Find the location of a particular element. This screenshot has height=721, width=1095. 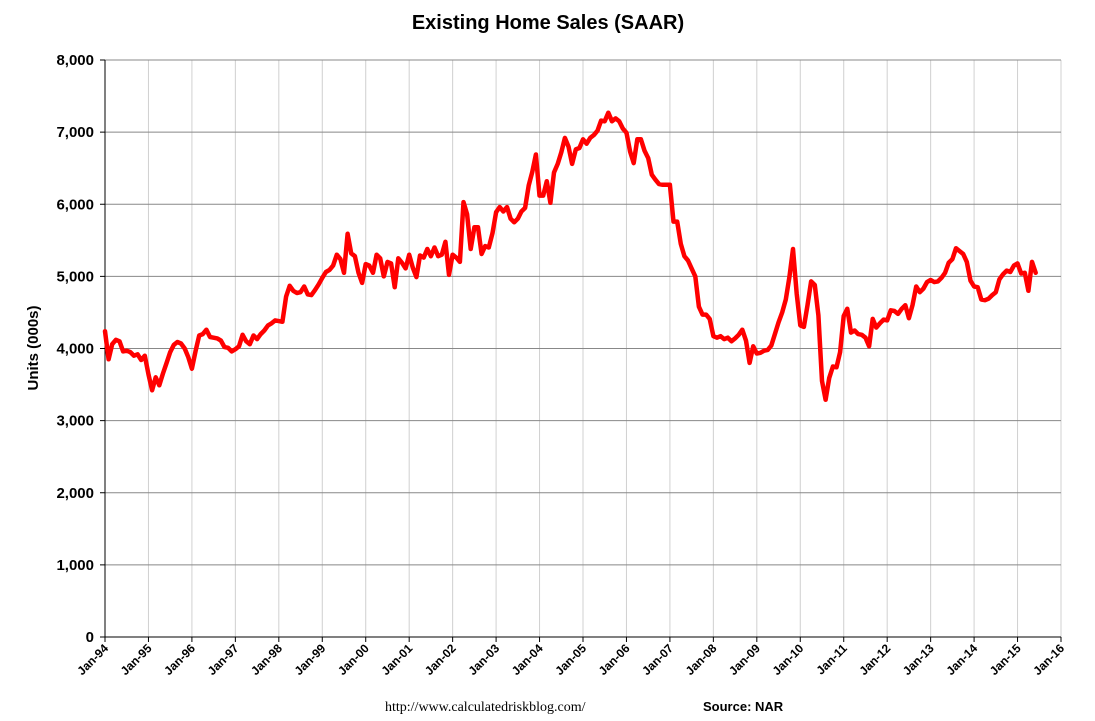

x-tick-label: Jan-08 is located at coordinates (701, 659).